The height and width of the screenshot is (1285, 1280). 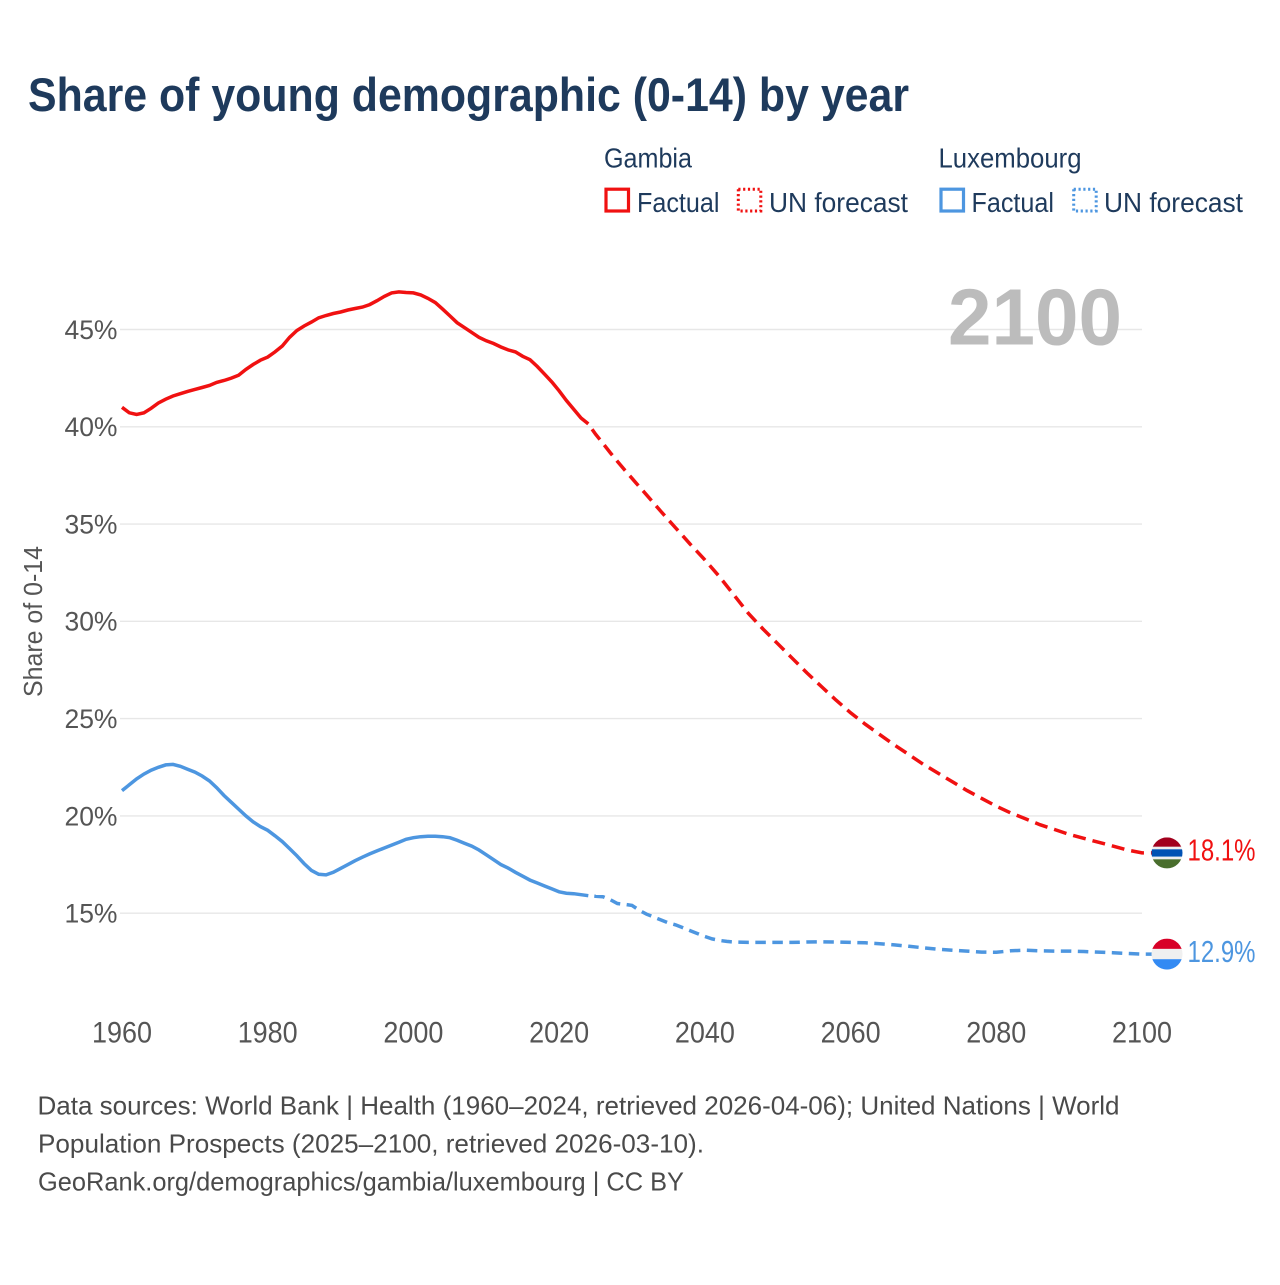 I want to click on svg-text: 45%, so click(x=90, y=330).